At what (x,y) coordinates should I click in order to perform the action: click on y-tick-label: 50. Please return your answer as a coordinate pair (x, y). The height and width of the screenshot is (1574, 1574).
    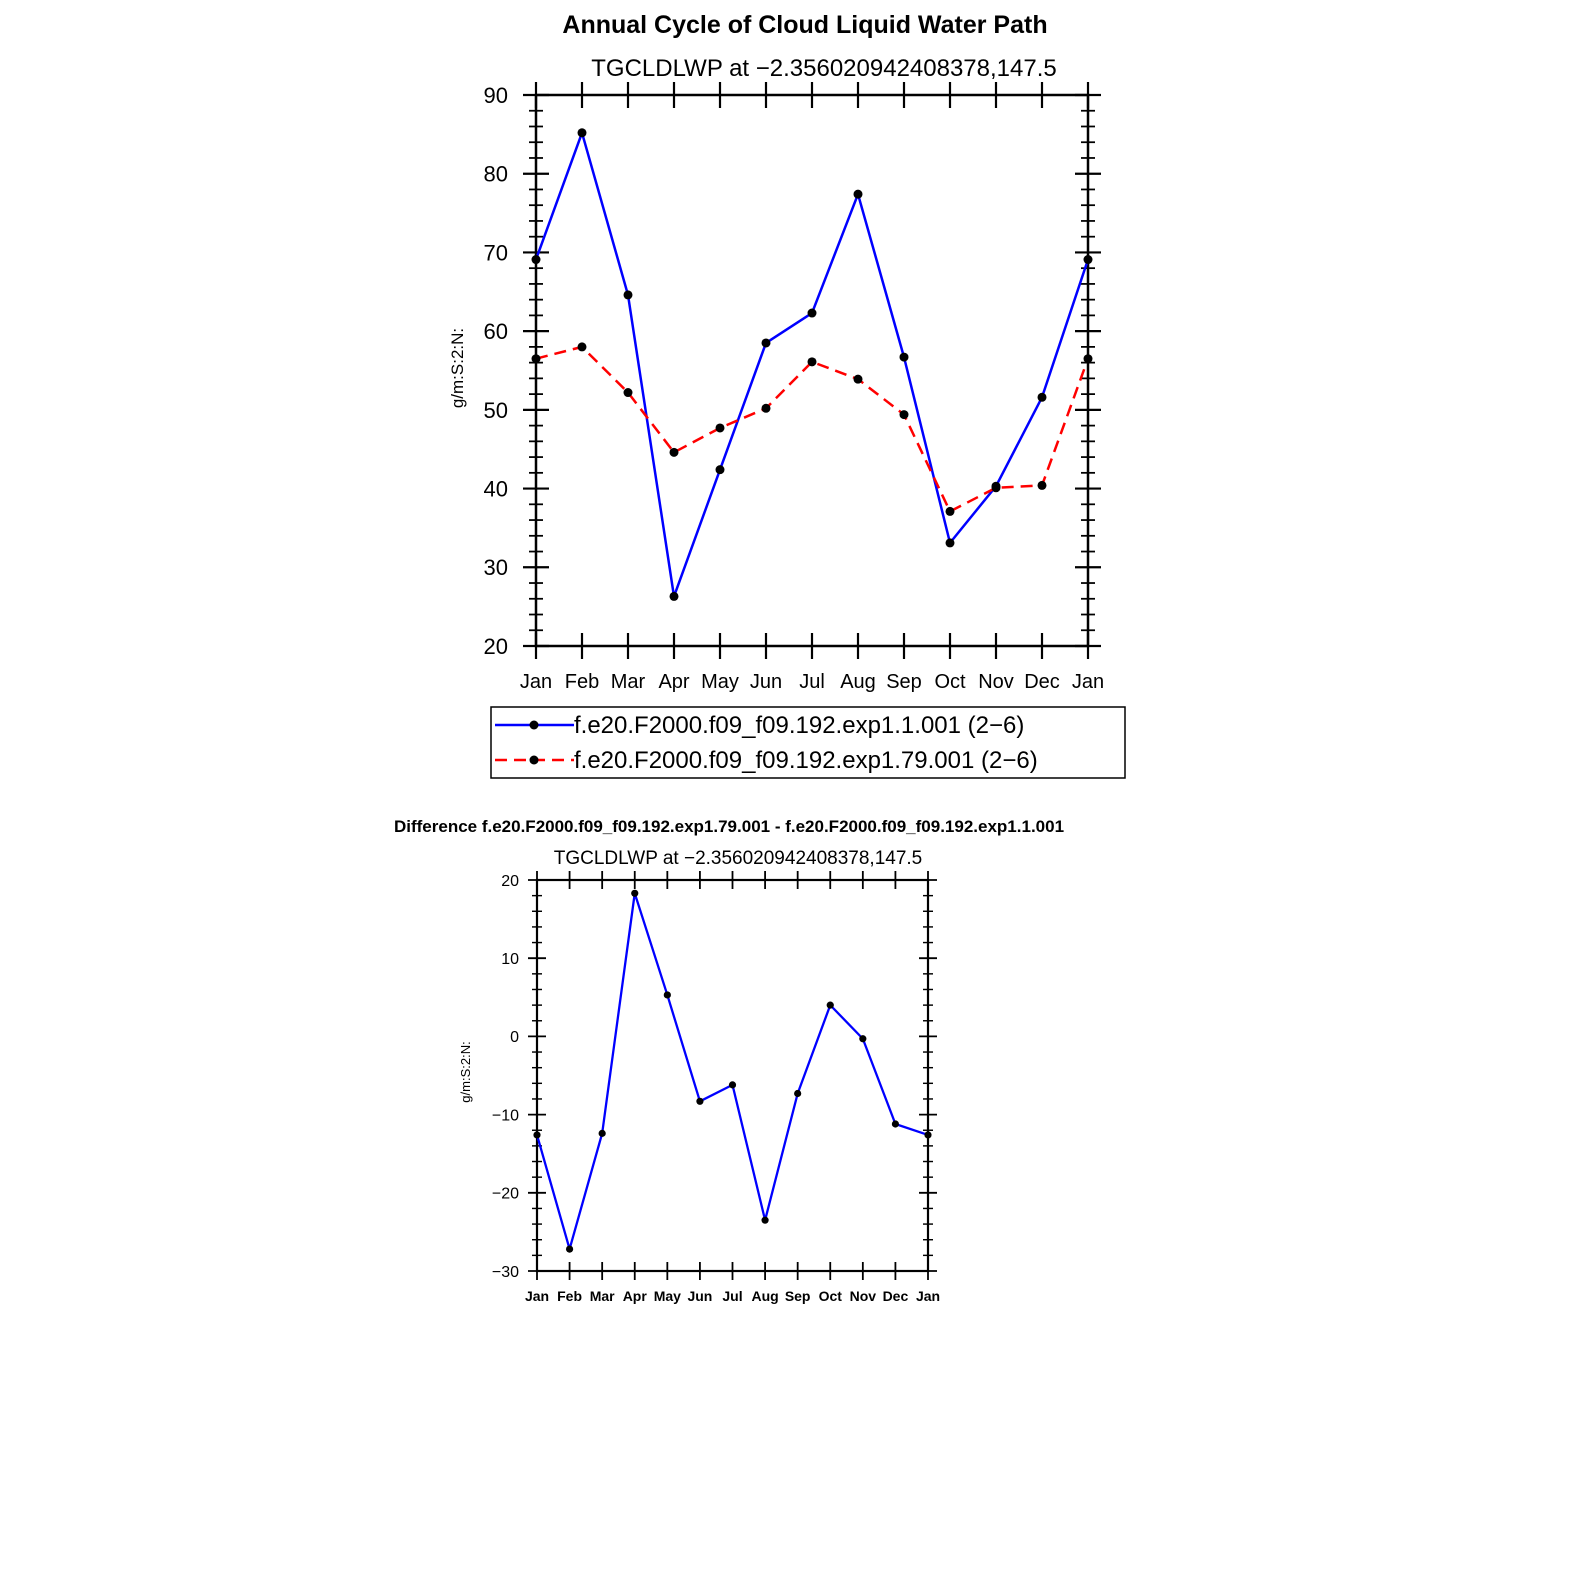
    Looking at the image, I should click on (496, 410).